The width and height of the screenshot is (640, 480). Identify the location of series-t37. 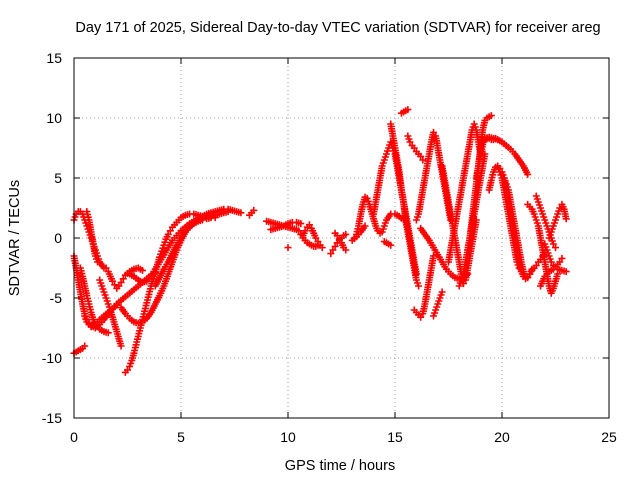
(504, 155).